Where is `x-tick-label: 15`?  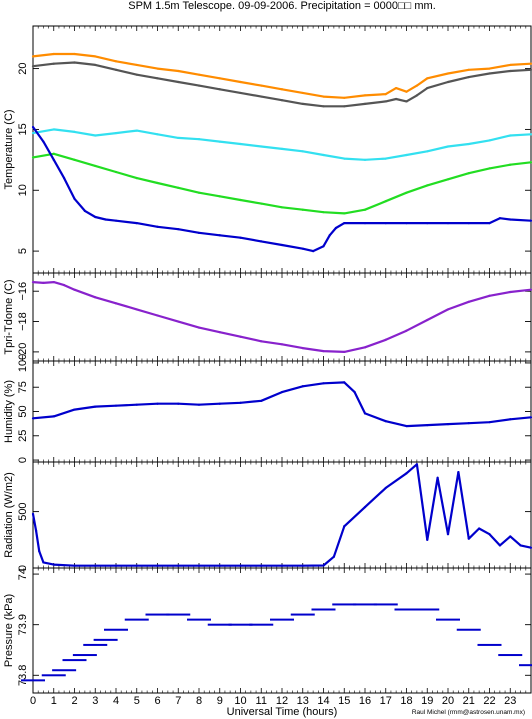
x-tick-label: 15 is located at coordinates (344, 701).